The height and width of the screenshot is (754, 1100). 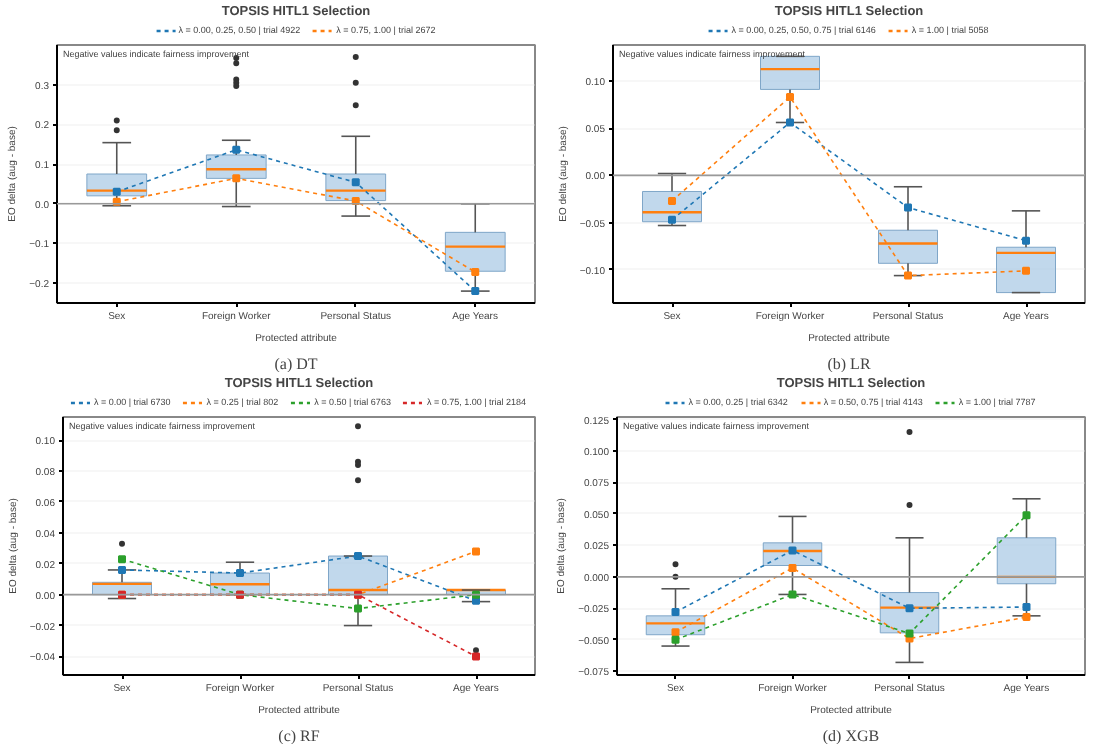 What do you see at coordinates (849, 364) in the screenshot?
I see `text: (b) LR` at bounding box center [849, 364].